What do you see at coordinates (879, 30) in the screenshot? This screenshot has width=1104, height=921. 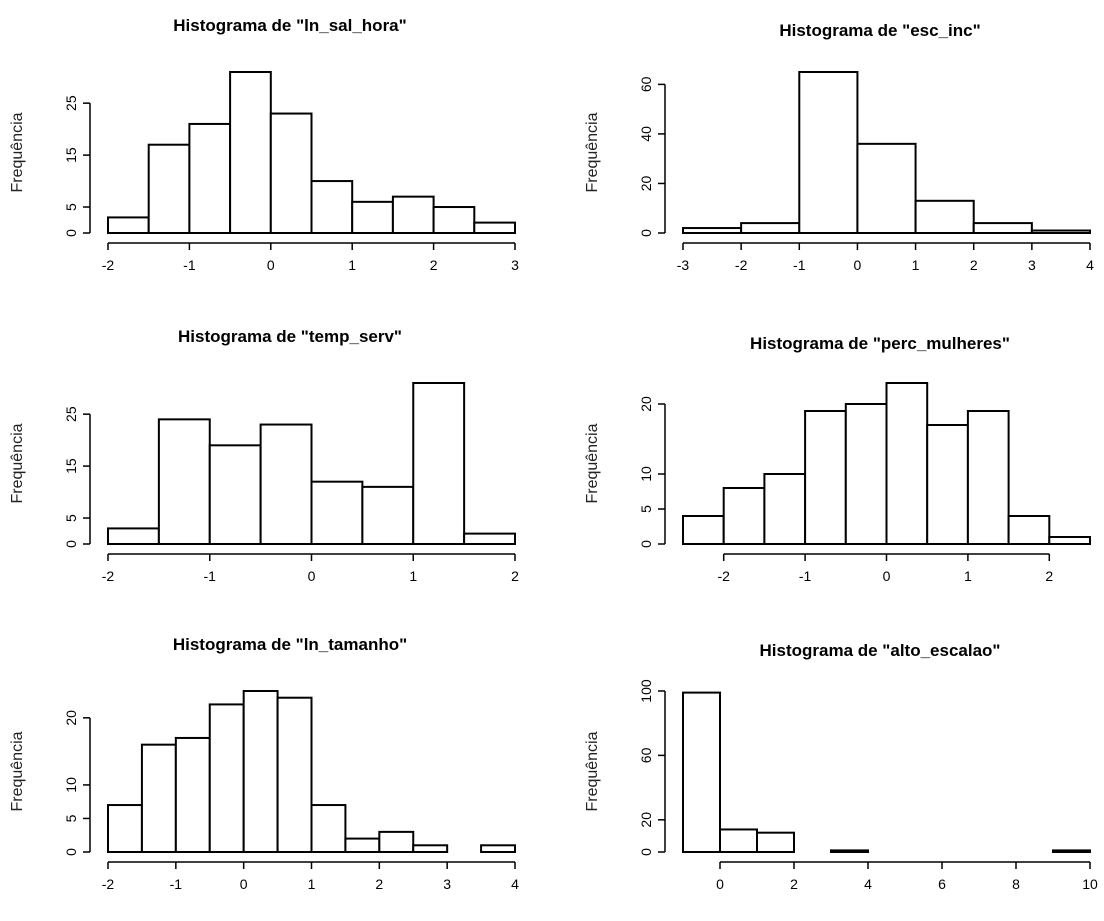 I see `chart-title: Histograma de "esc_inc"` at bounding box center [879, 30].